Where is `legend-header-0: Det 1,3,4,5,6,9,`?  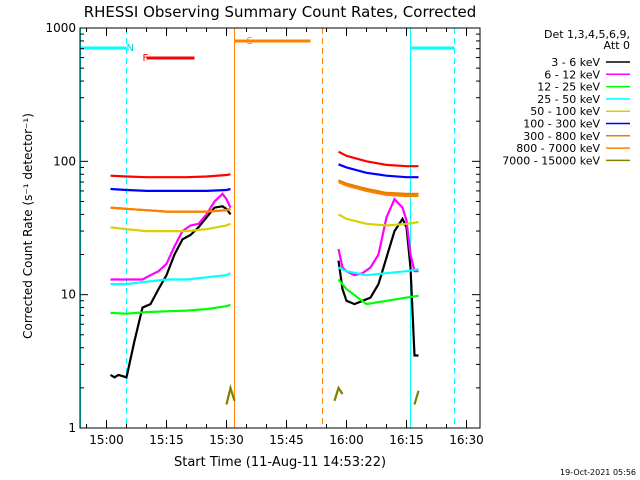
legend-header-0: Det 1,3,4,5,6,9, is located at coordinates (587, 34).